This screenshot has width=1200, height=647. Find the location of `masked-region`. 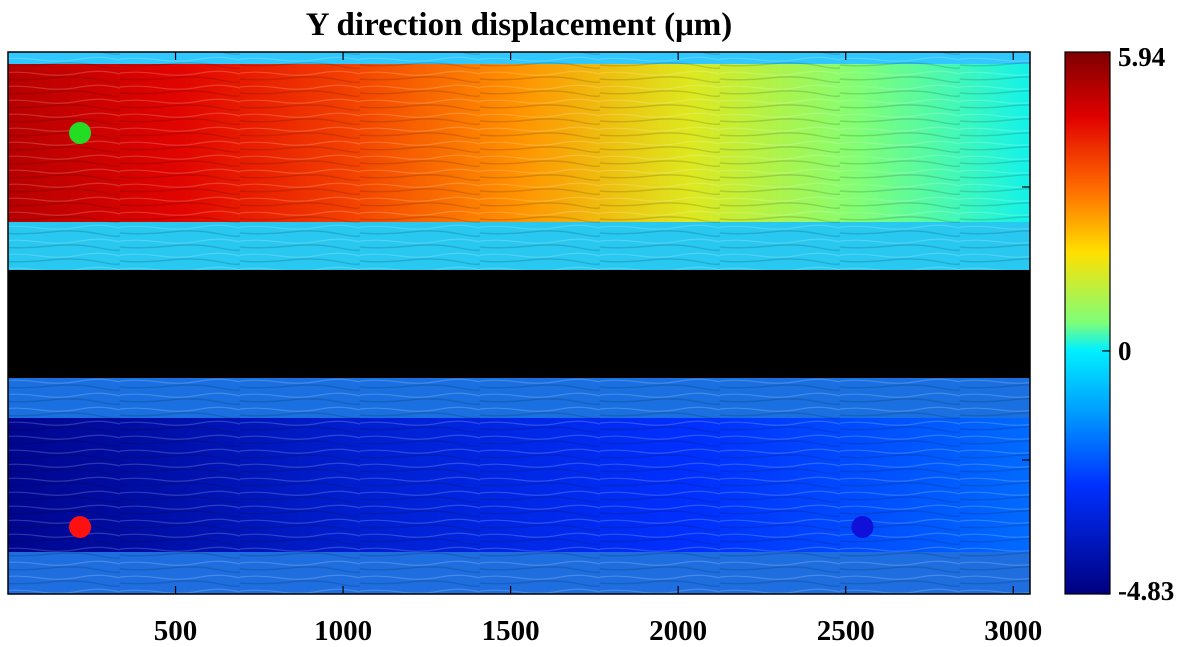

masked-region is located at coordinates (519, 324).